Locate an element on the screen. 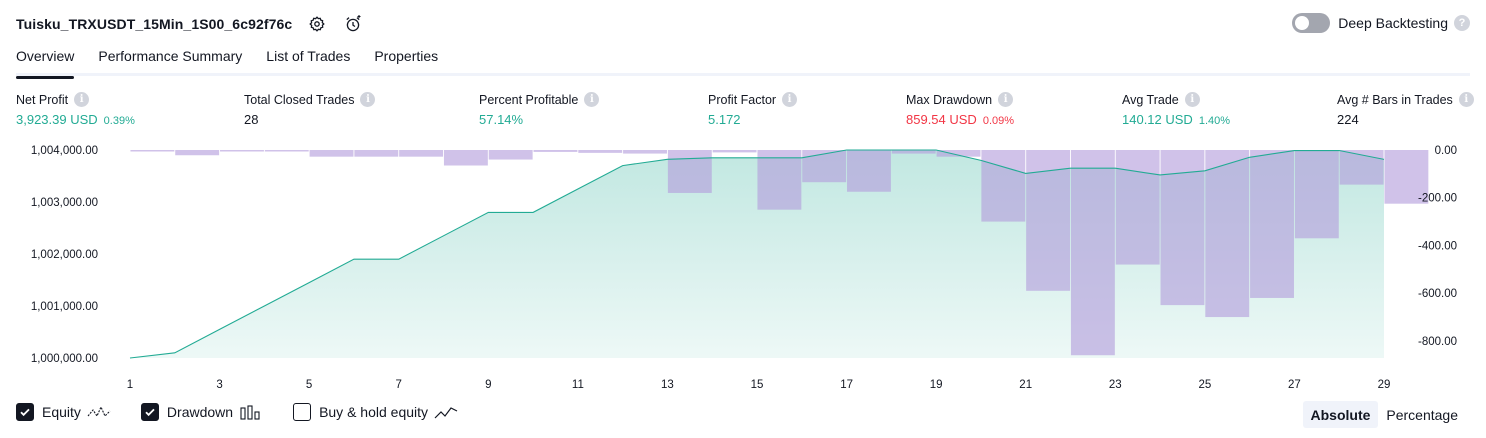 This screenshot has height=438, width=1486. tab-list-of-trades: List of Trades is located at coordinates (308, 56).